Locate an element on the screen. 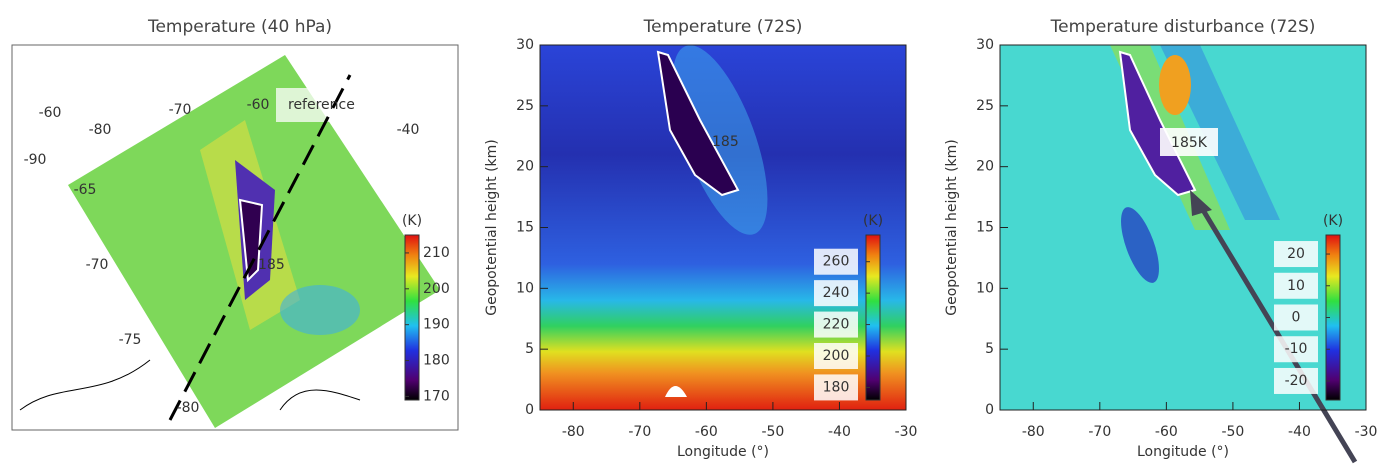 The height and width of the screenshot is (465, 1393). chart-title: Temperature (72S) is located at coordinates (723, 27).